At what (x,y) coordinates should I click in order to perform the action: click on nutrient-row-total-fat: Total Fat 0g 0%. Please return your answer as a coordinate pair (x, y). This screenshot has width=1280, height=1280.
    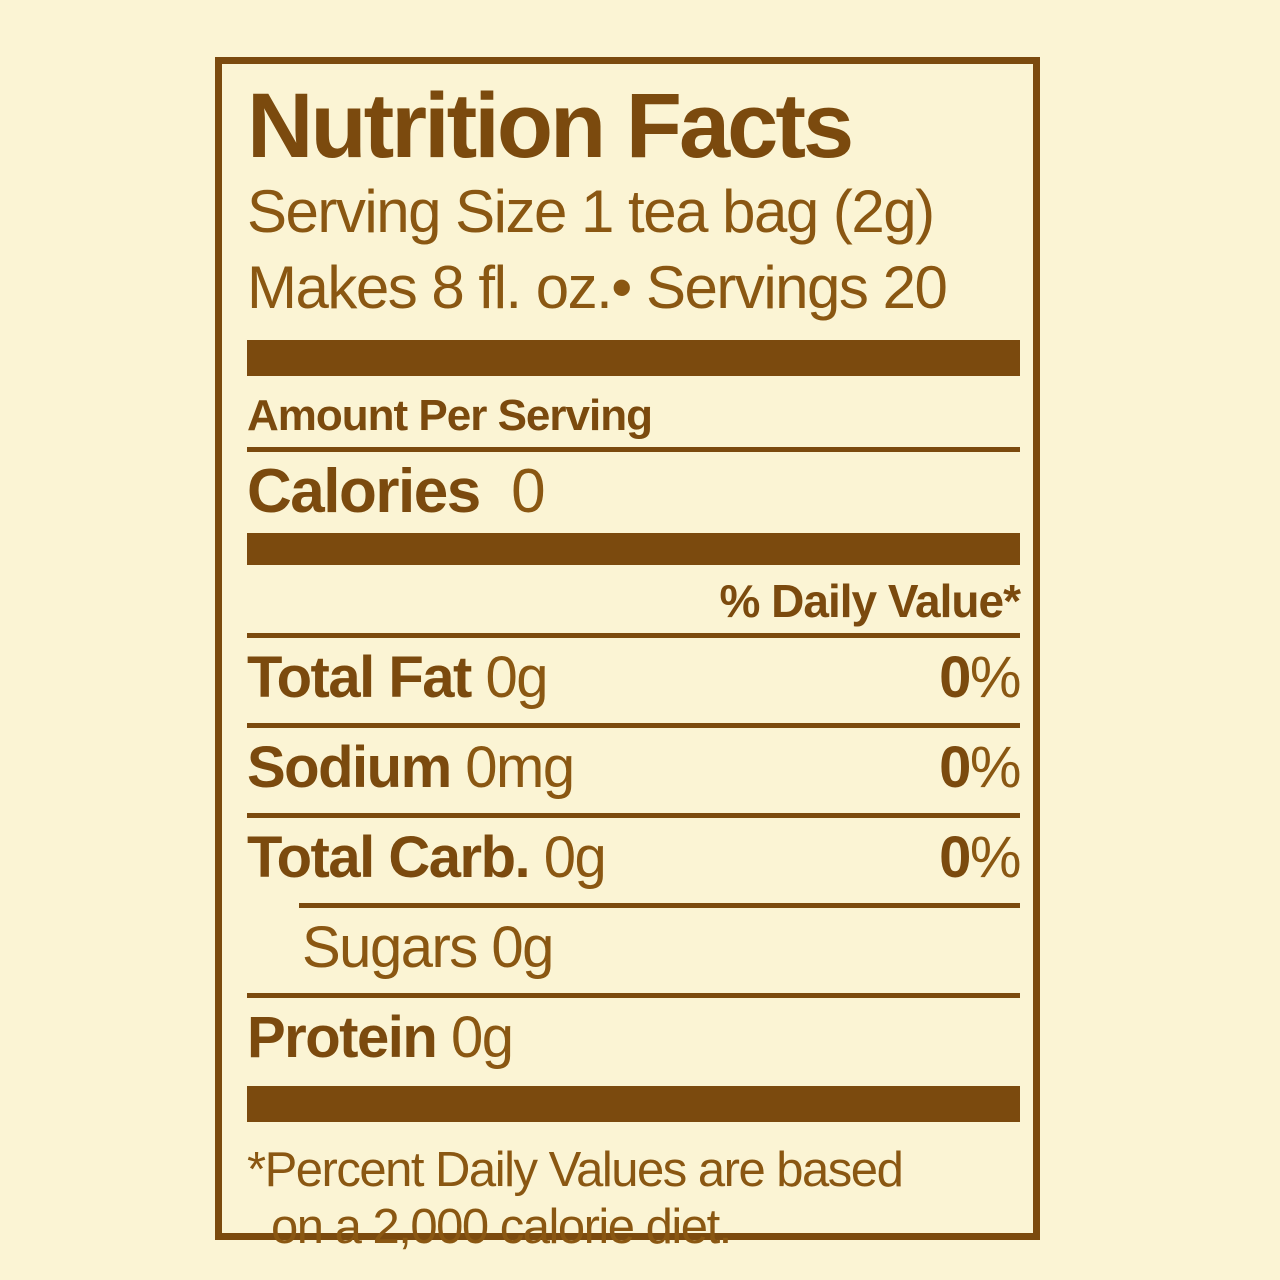
    Looking at the image, I should click on (634, 676).